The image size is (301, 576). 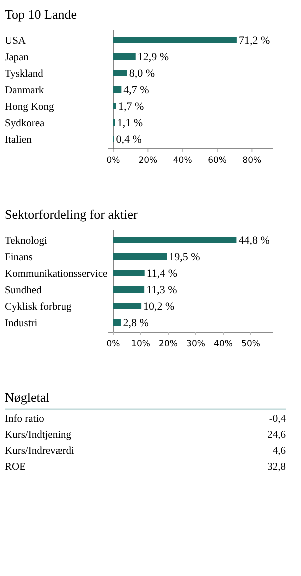 I want to click on data-label: 19,5 %, so click(x=184, y=258).